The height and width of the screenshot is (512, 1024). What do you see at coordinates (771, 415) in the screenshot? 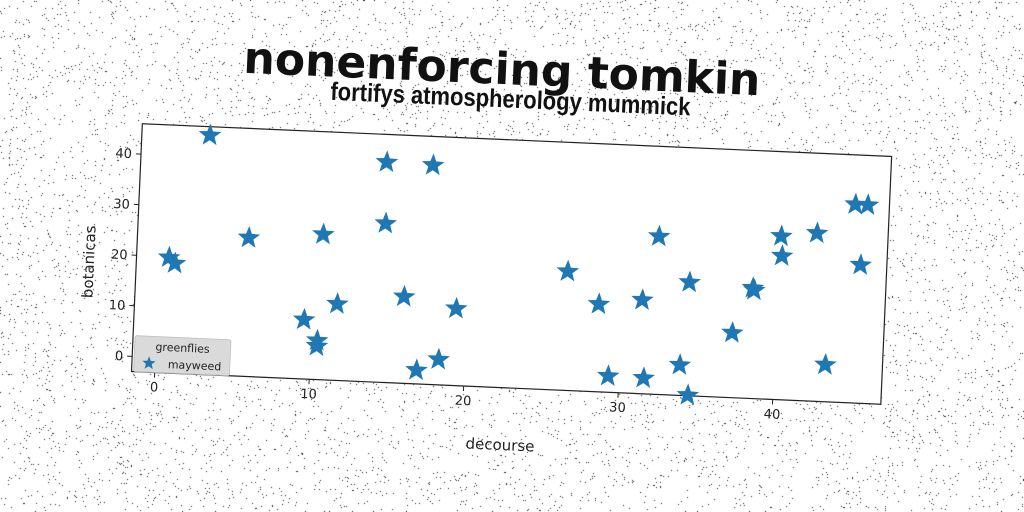
I see `x-tick-label: 40` at bounding box center [771, 415].